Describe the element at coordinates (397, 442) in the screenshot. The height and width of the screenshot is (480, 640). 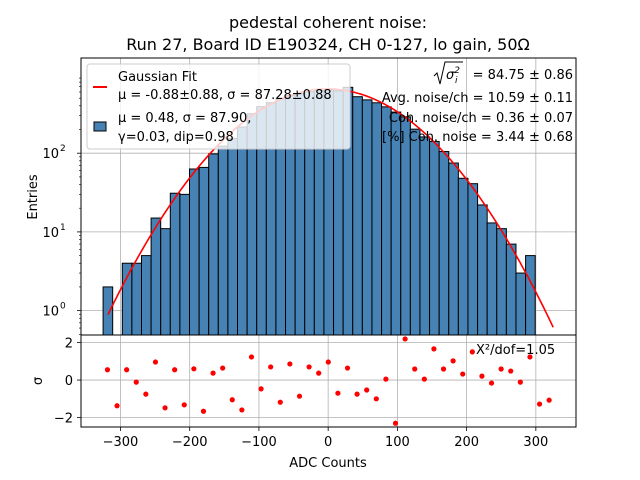
I see `x-tick-label: 100` at that location.